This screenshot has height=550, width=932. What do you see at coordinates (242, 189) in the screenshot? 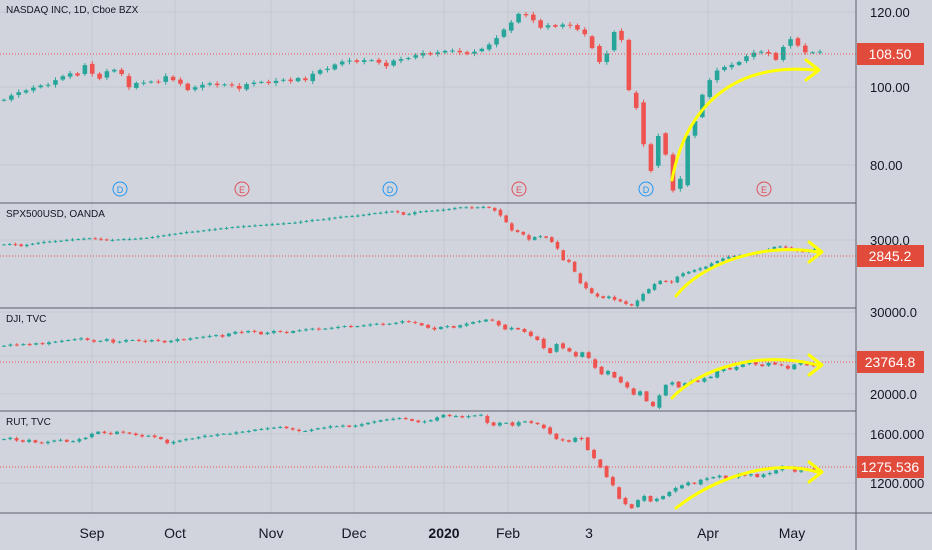
I see `earnings-marker-circle` at bounding box center [242, 189].